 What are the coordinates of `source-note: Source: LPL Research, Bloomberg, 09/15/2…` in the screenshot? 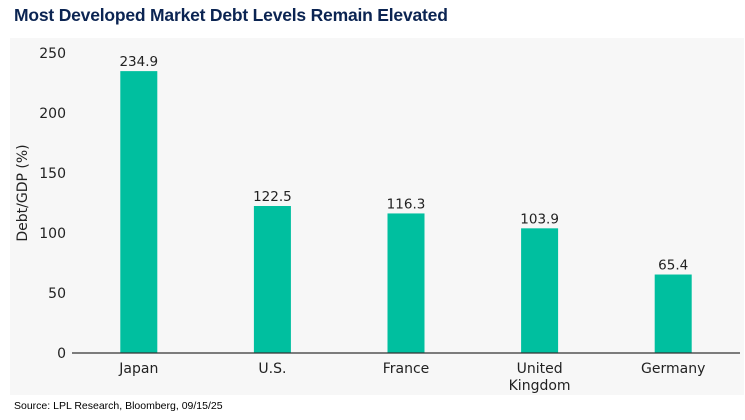 It's located at (118, 406).